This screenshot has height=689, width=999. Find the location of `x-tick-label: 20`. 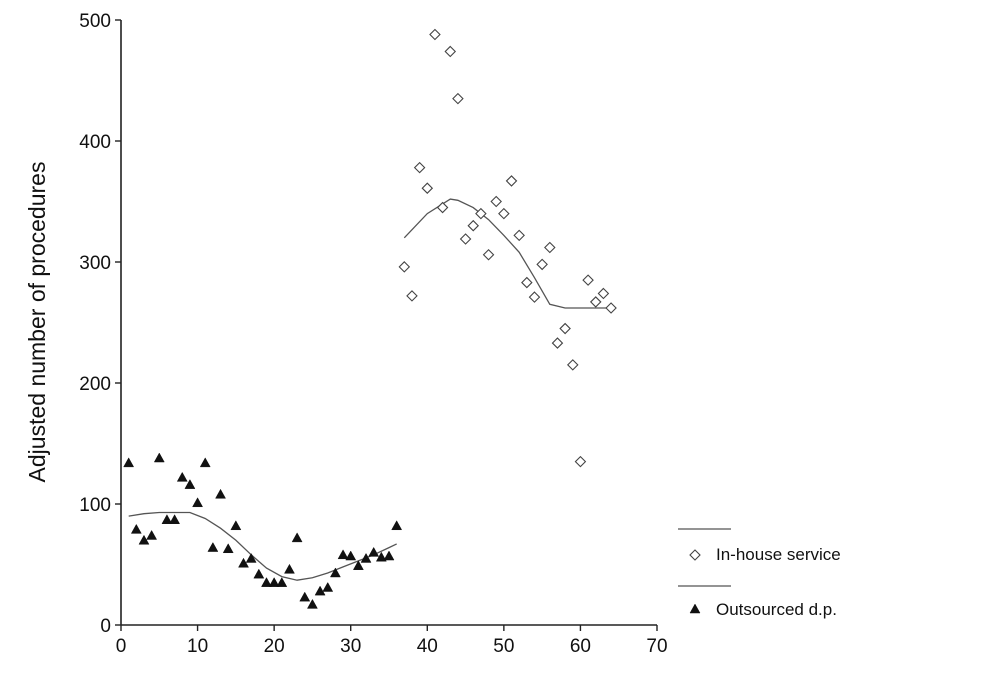

x-tick-label: 20 is located at coordinates (274, 646).